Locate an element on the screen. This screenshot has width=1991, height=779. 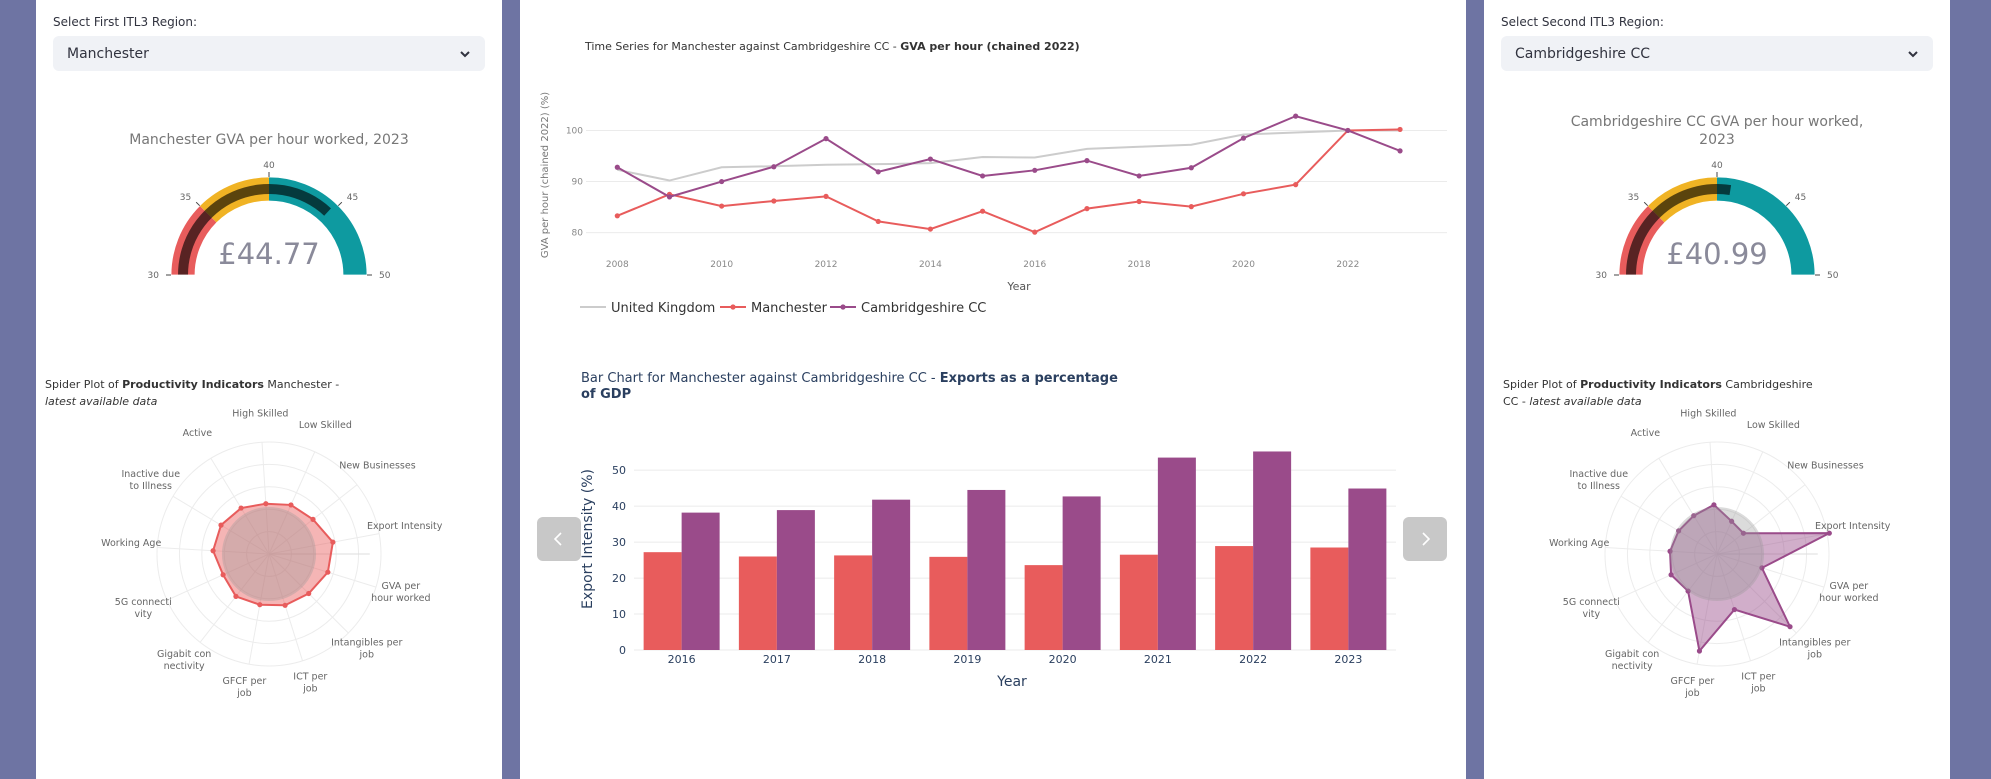
spider-axis-label: High Skilled is located at coordinates (260, 413).